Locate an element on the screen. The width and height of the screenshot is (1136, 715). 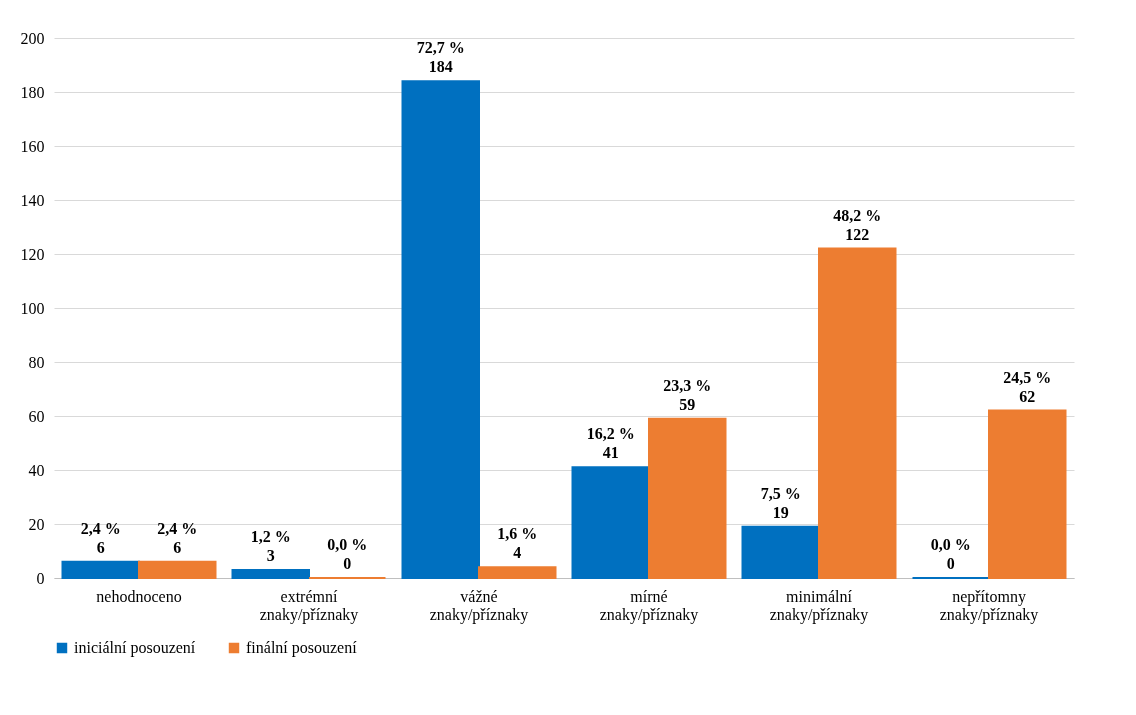
y-tick-label: 140 is located at coordinates (32, 200).